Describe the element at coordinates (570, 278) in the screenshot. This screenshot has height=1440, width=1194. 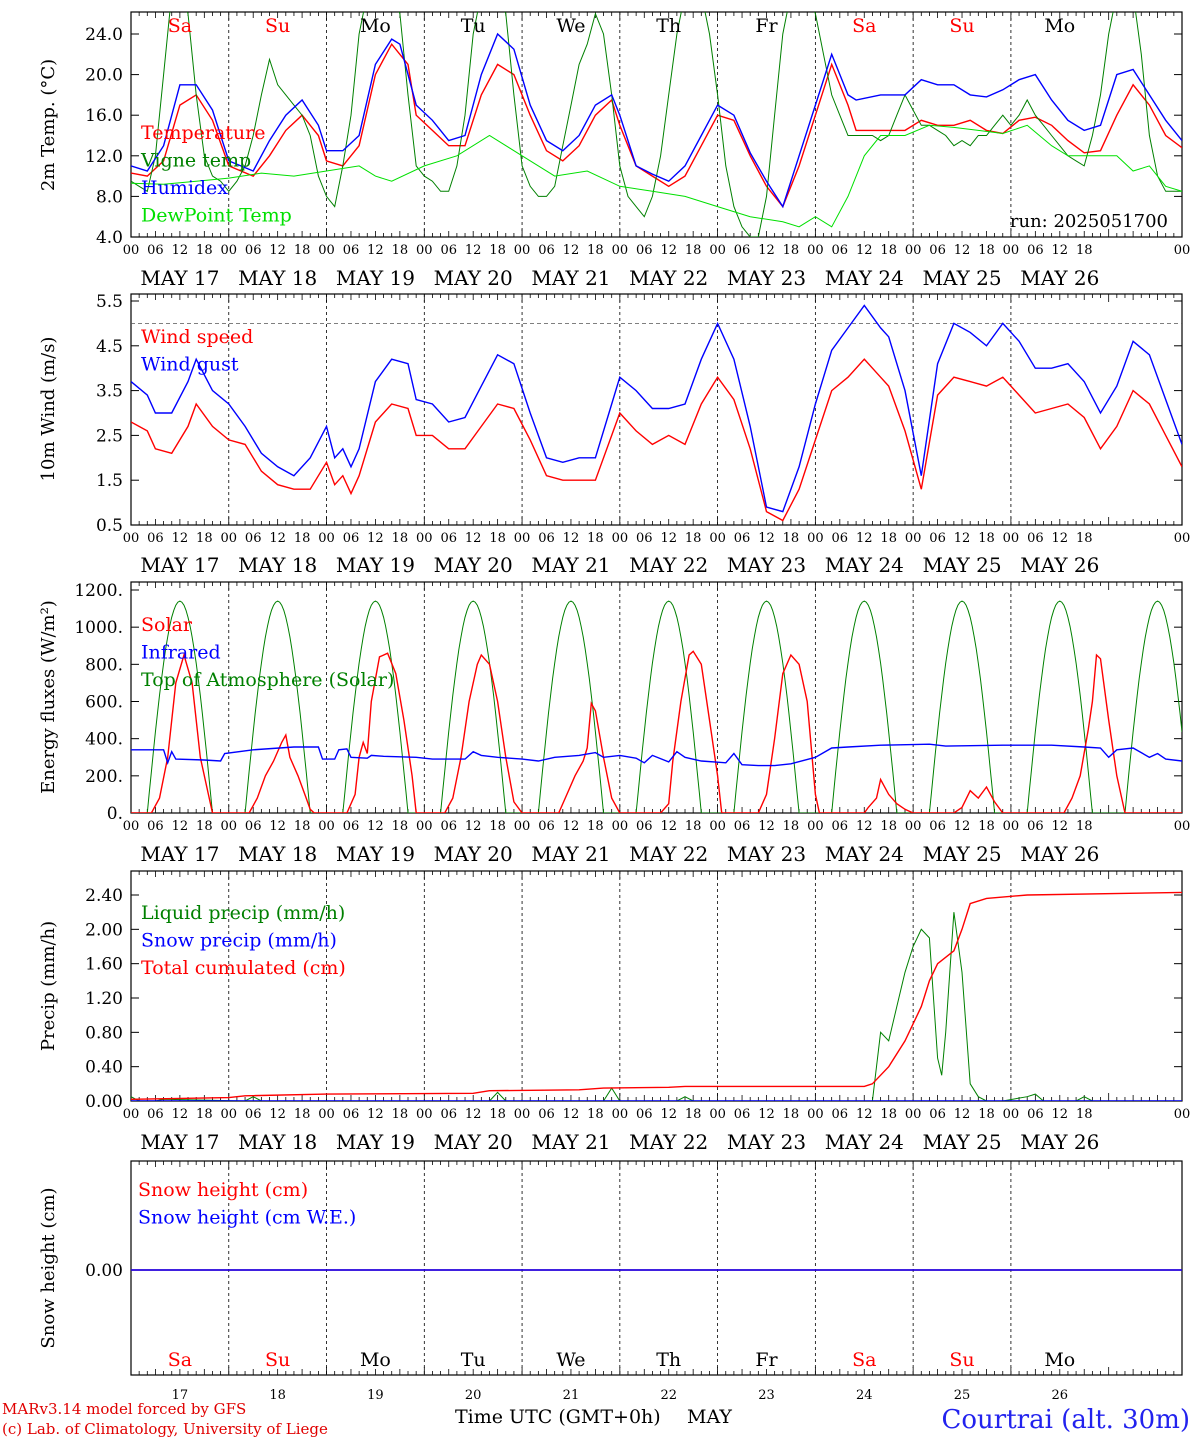
I see `date-label: MAY 21` at that location.